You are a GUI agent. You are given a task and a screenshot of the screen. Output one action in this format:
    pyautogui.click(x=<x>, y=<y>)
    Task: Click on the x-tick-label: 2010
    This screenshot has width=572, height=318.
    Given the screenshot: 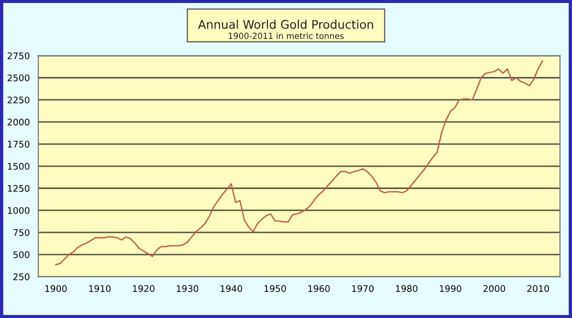 What is the action you would take?
    pyautogui.click(x=538, y=288)
    